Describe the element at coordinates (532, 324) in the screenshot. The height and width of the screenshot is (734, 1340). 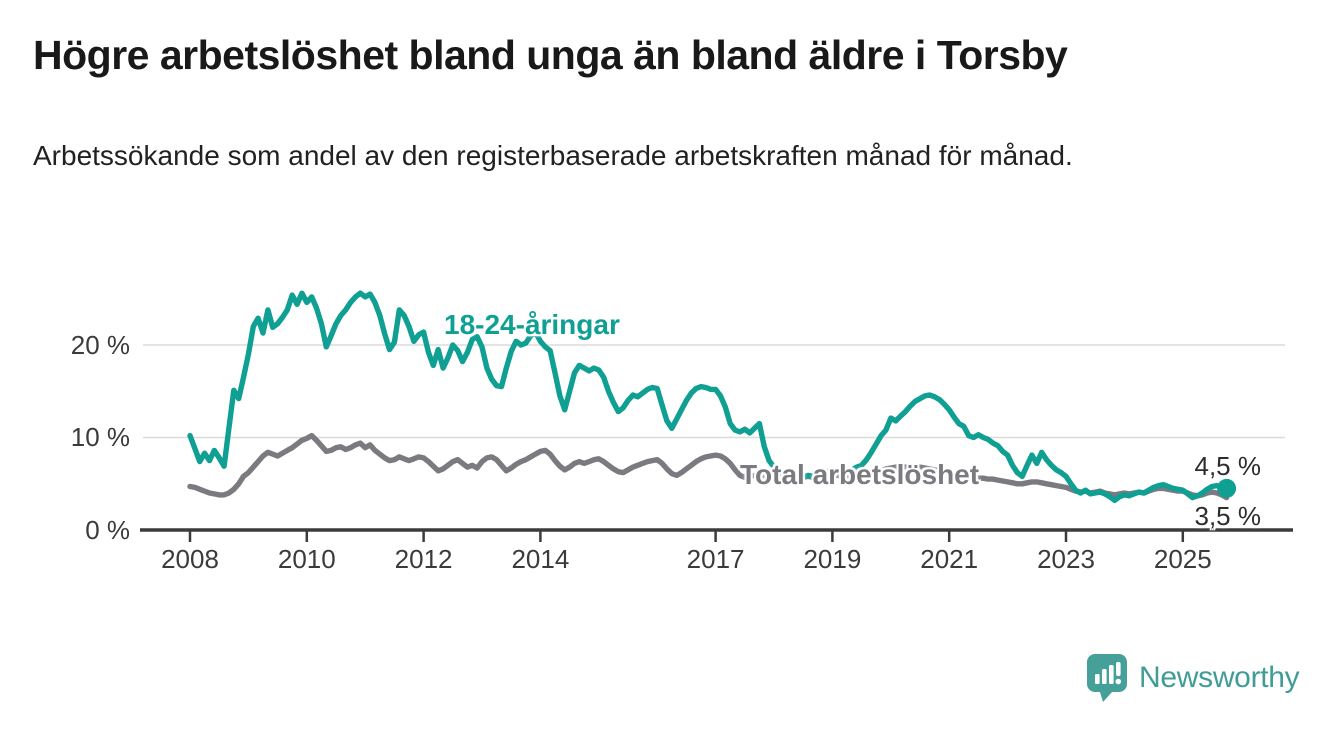
I see `series-label-youth: 18-24-åringar` at that location.